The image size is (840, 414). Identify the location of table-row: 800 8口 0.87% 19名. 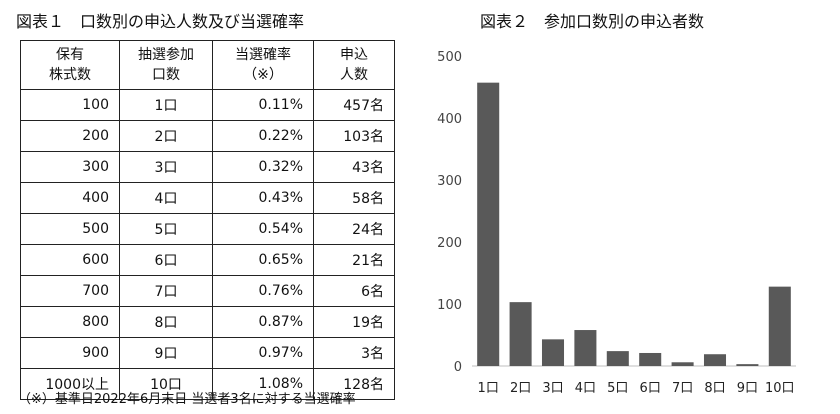
(207, 322).